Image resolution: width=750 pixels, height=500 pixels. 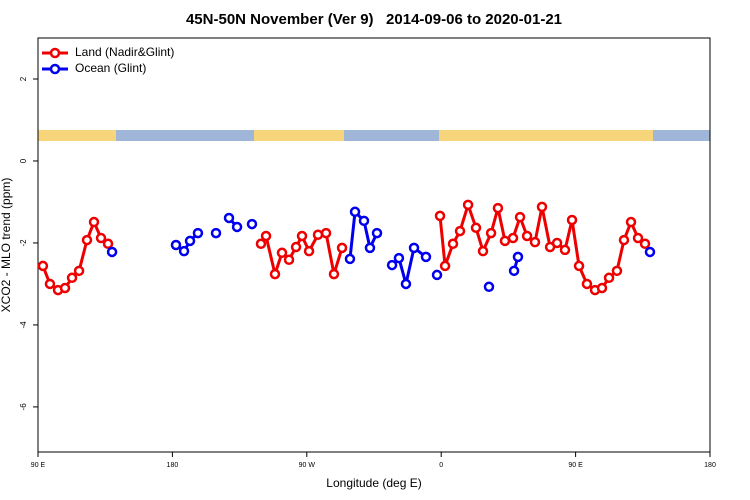 What do you see at coordinates (441, 465) in the screenshot?
I see `x-tick-label: 0` at bounding box center [441, 465].